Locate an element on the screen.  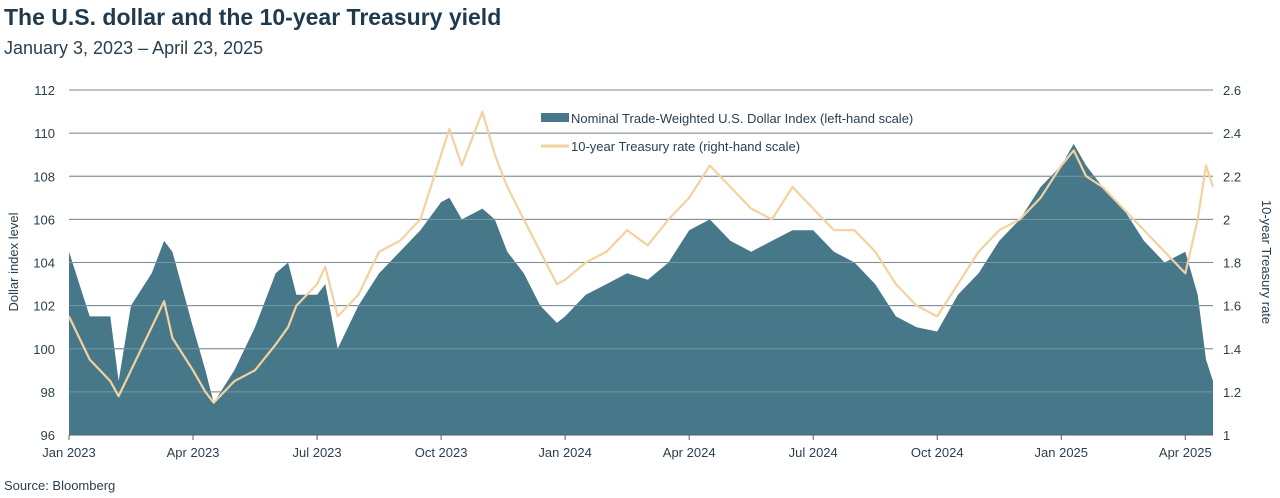
left-tick-label: 108 is located at coordinates (44, 176).